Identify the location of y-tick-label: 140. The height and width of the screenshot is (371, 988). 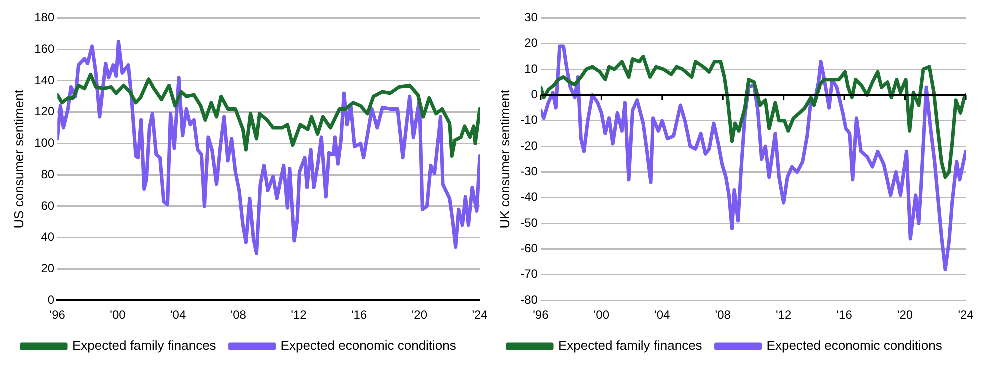
(44, 80).